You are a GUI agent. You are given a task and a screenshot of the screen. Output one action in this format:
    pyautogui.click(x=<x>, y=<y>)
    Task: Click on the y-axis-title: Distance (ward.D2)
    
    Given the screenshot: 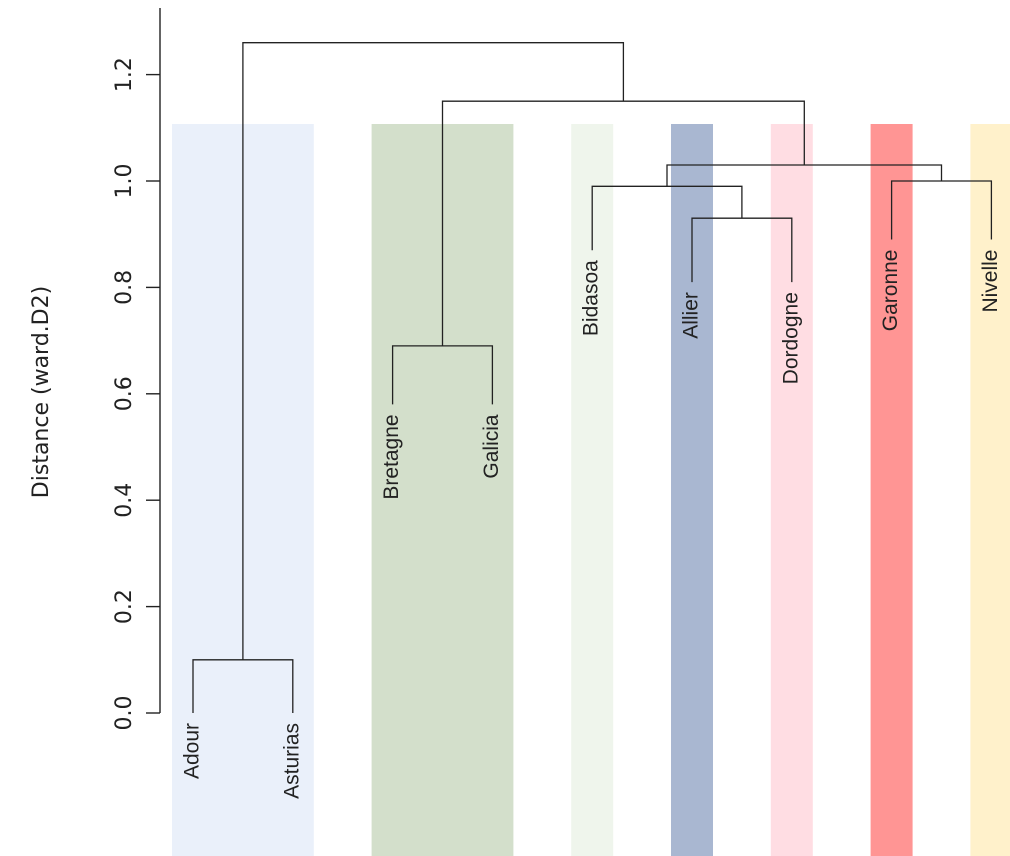 What is the action you would take?
    pyautogui.click(x=41, y=392)
    